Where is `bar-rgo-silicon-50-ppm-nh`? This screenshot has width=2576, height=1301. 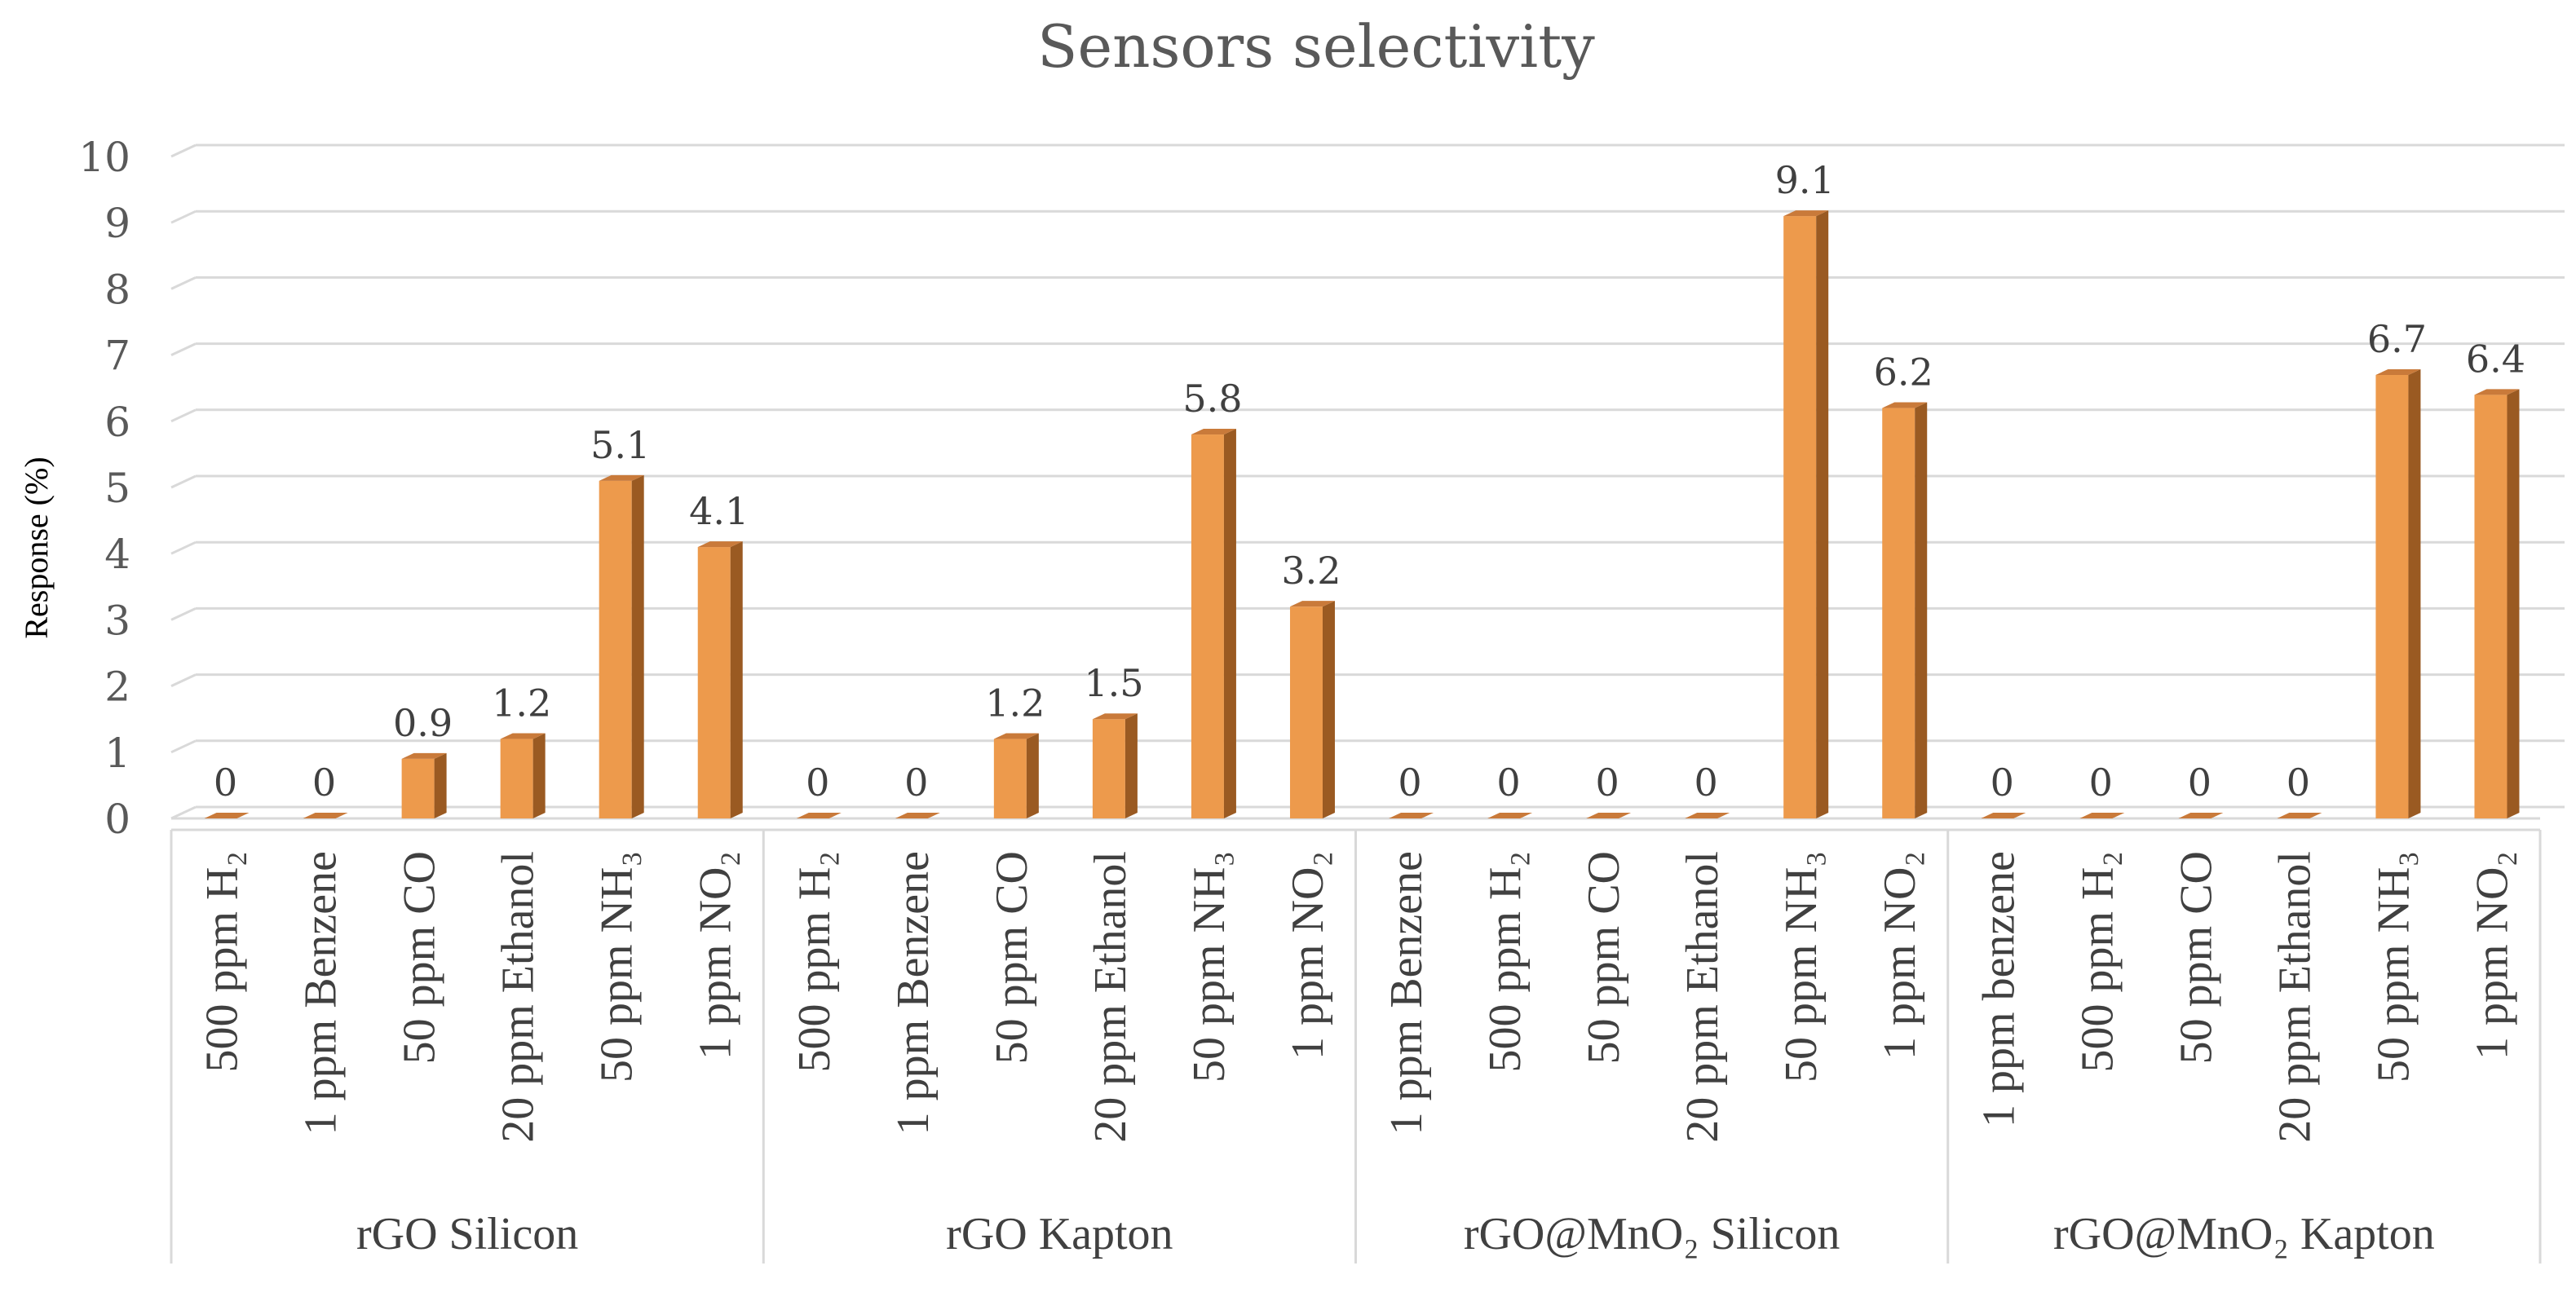
bar-rgo-silicon-50-ppm-nh is located at coordinates (621, 646).